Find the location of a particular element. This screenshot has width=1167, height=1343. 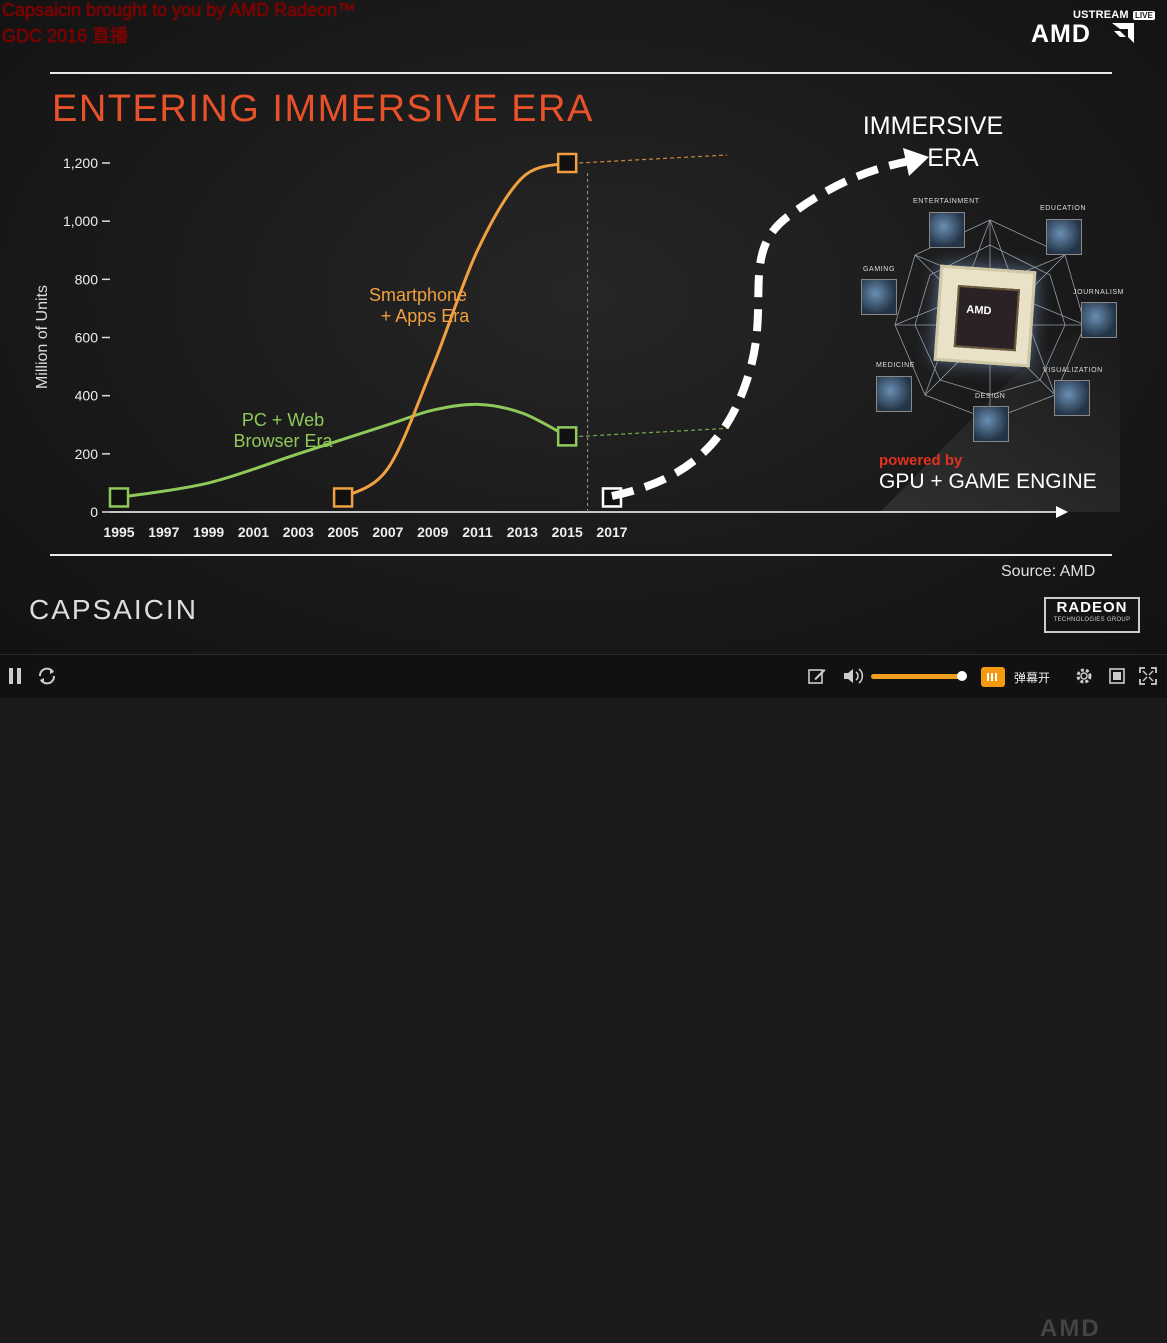

x-tick-label: 1995 is located at coordinates (118, 532).